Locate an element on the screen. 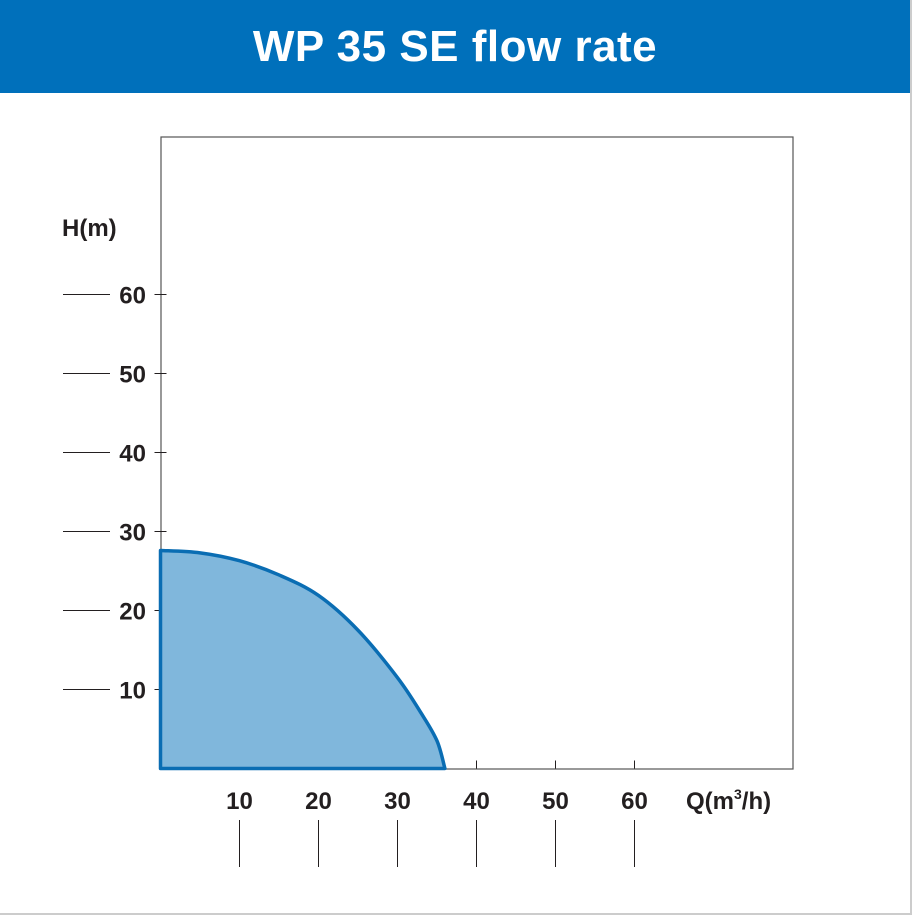 This screenshot has height=915, width=912. x-tick-label: 10 is located at coordinates (239, 801).